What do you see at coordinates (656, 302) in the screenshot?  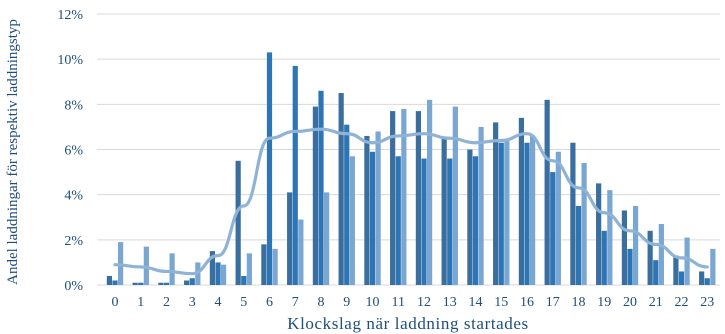 I see `x-tick-label: 21` at bounding box center [656, 302].